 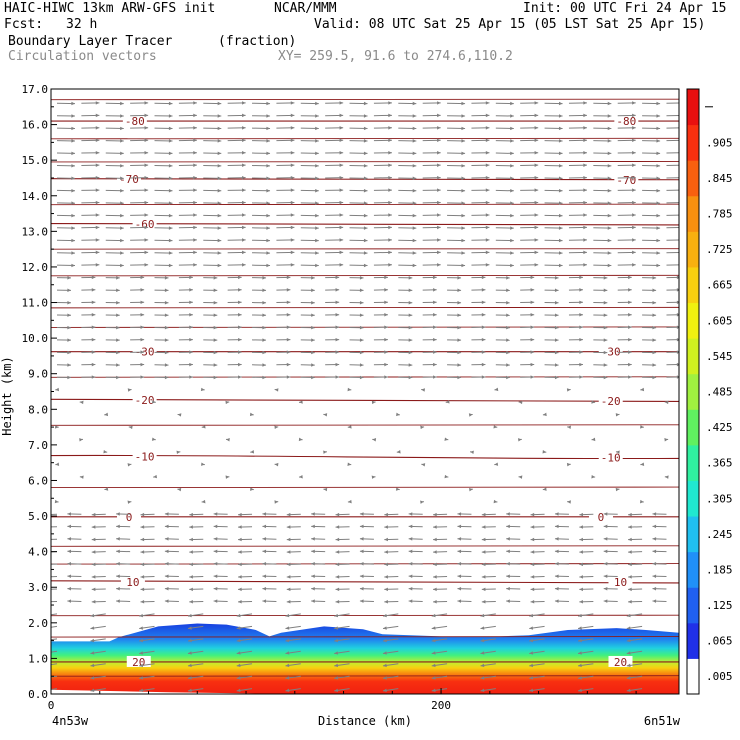 I want to click on x-end-label: 6n51w, so click(x=662, y=721).